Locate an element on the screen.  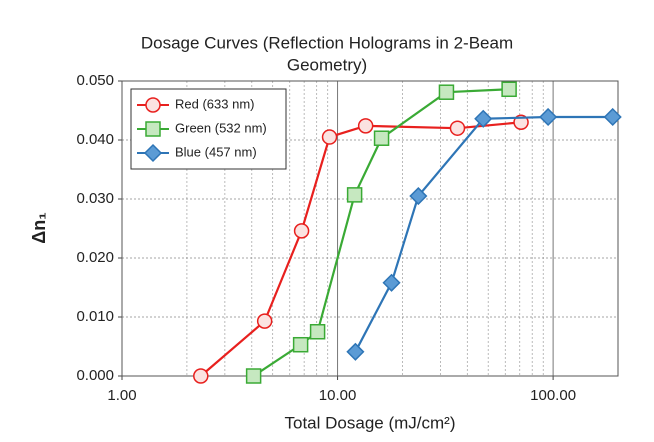
legend-label: Red (633 nm) is located at coordinates (214, 103).